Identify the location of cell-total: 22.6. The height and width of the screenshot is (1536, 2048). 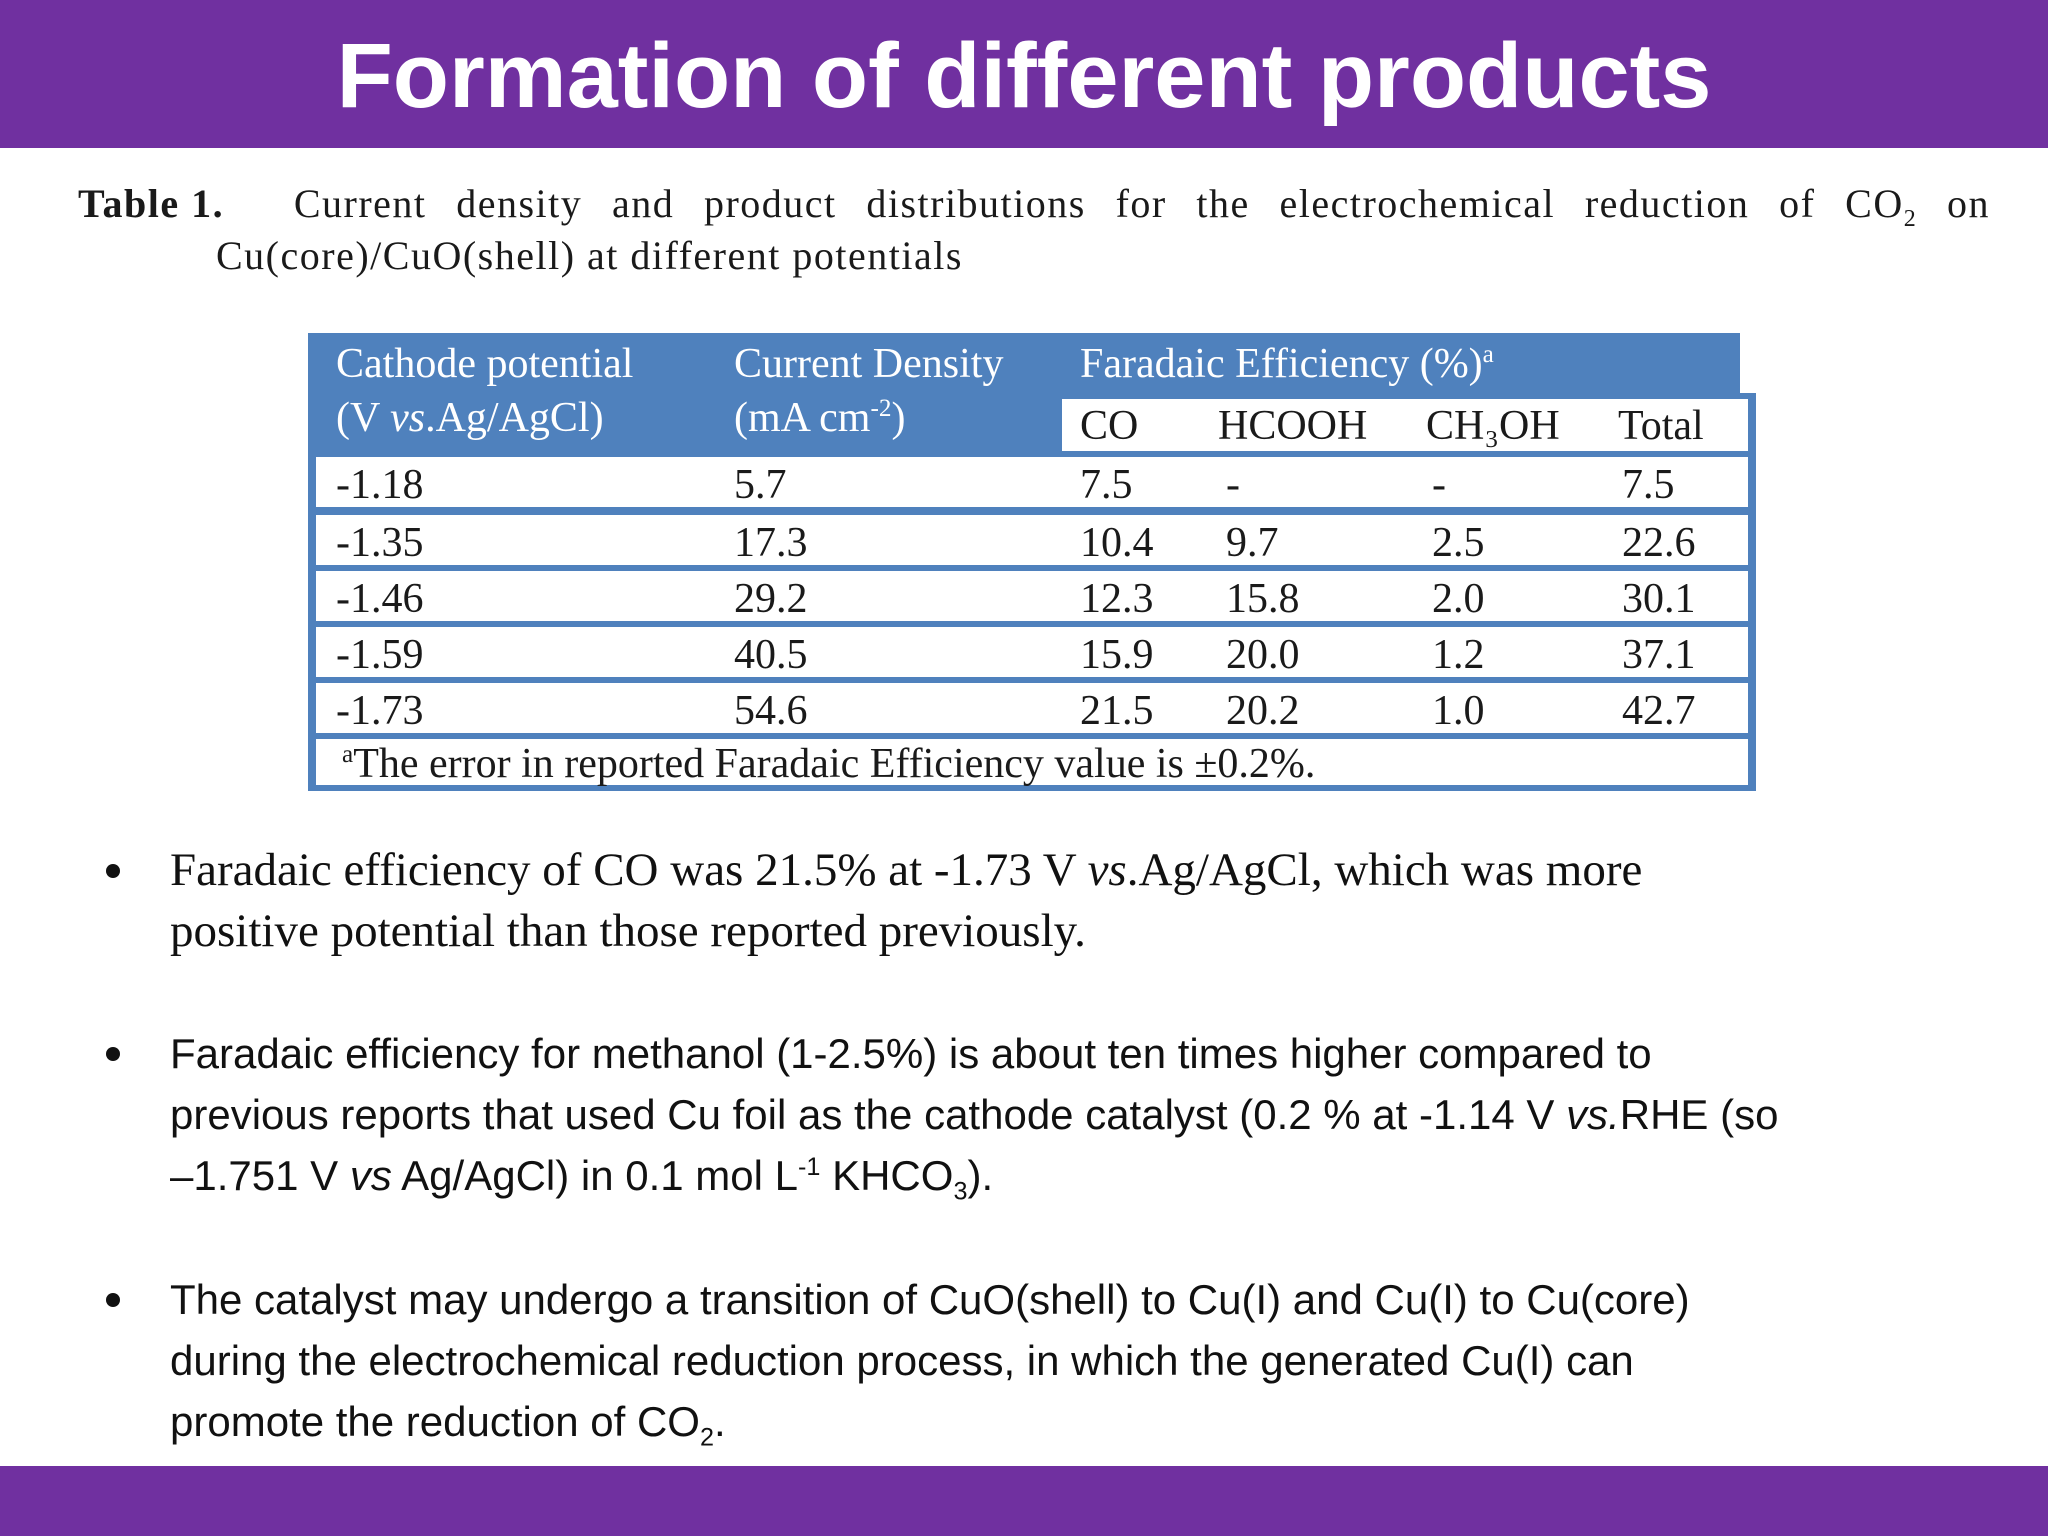
(1659, 543).